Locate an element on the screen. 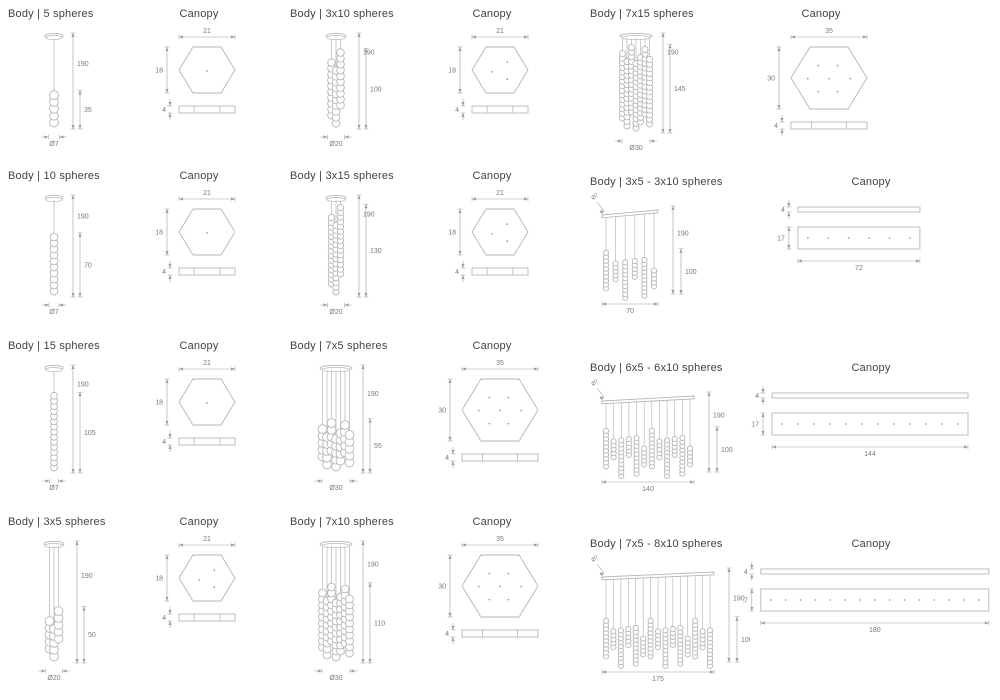  body-block: Body | 7x5 - 8x10 spheres 190 100 175 Ø7 is located at coordinates (661, 619).